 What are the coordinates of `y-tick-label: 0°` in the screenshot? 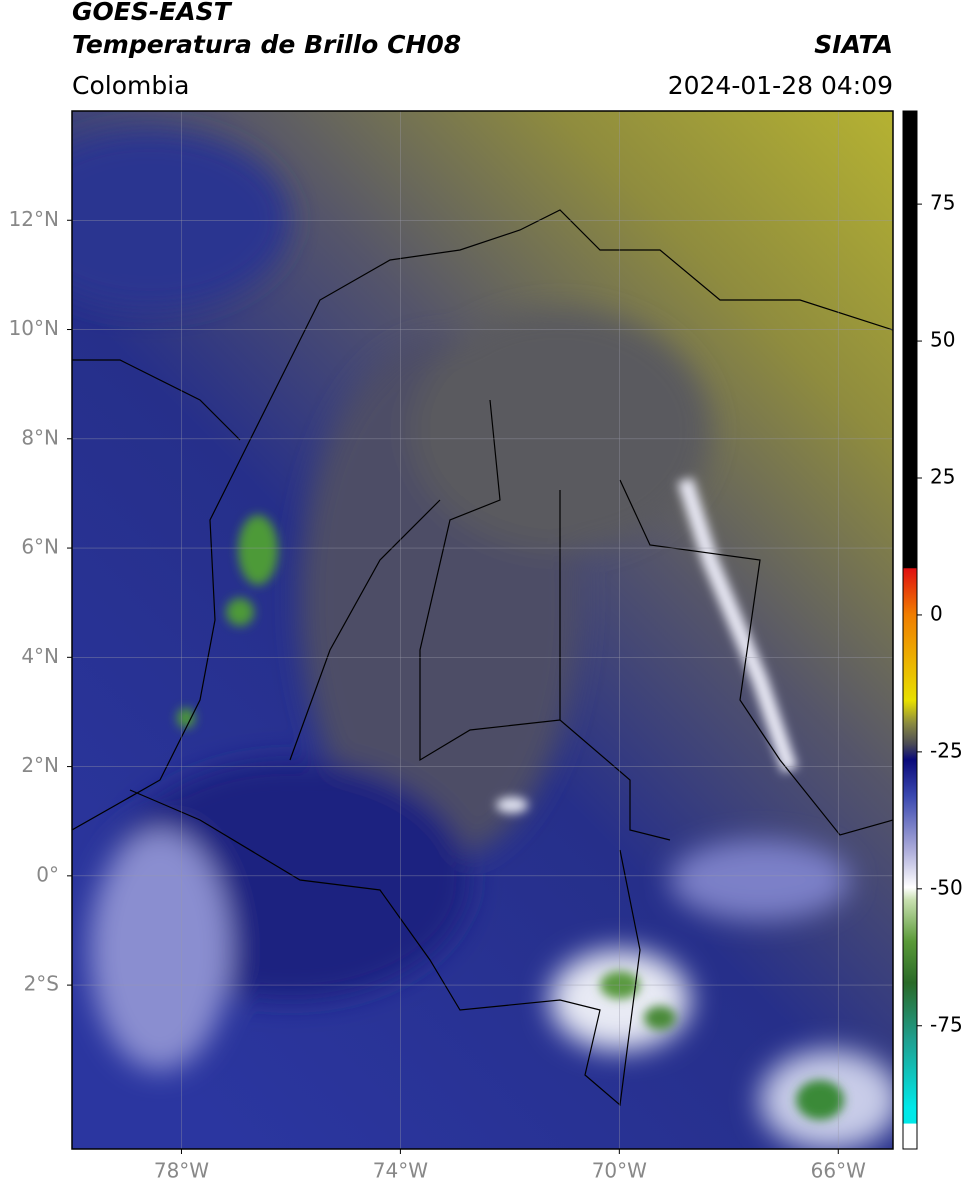 It's located at (47, 874).